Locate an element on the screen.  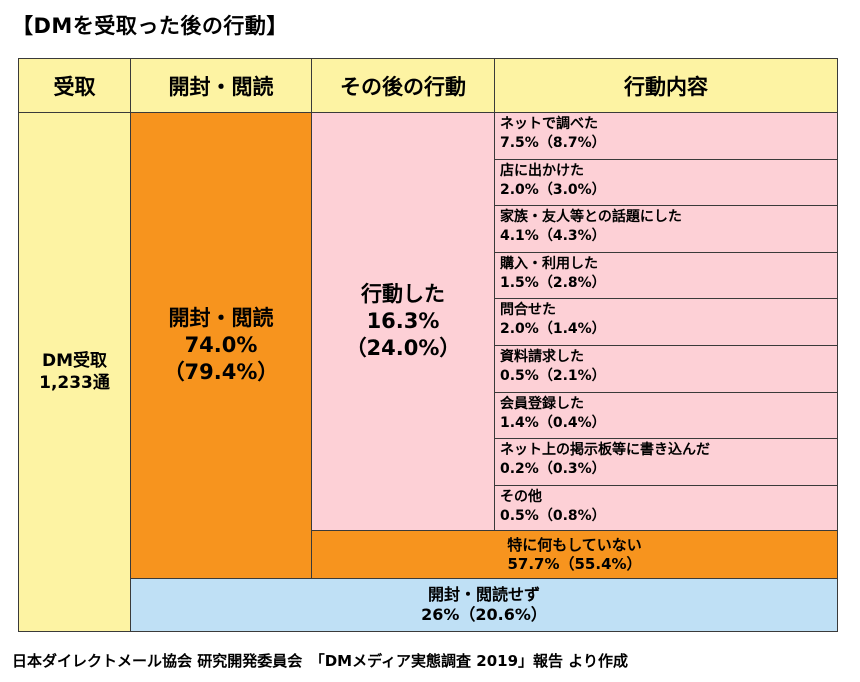
opened-prev: （79.4%） is located at coordinates (221, 372).